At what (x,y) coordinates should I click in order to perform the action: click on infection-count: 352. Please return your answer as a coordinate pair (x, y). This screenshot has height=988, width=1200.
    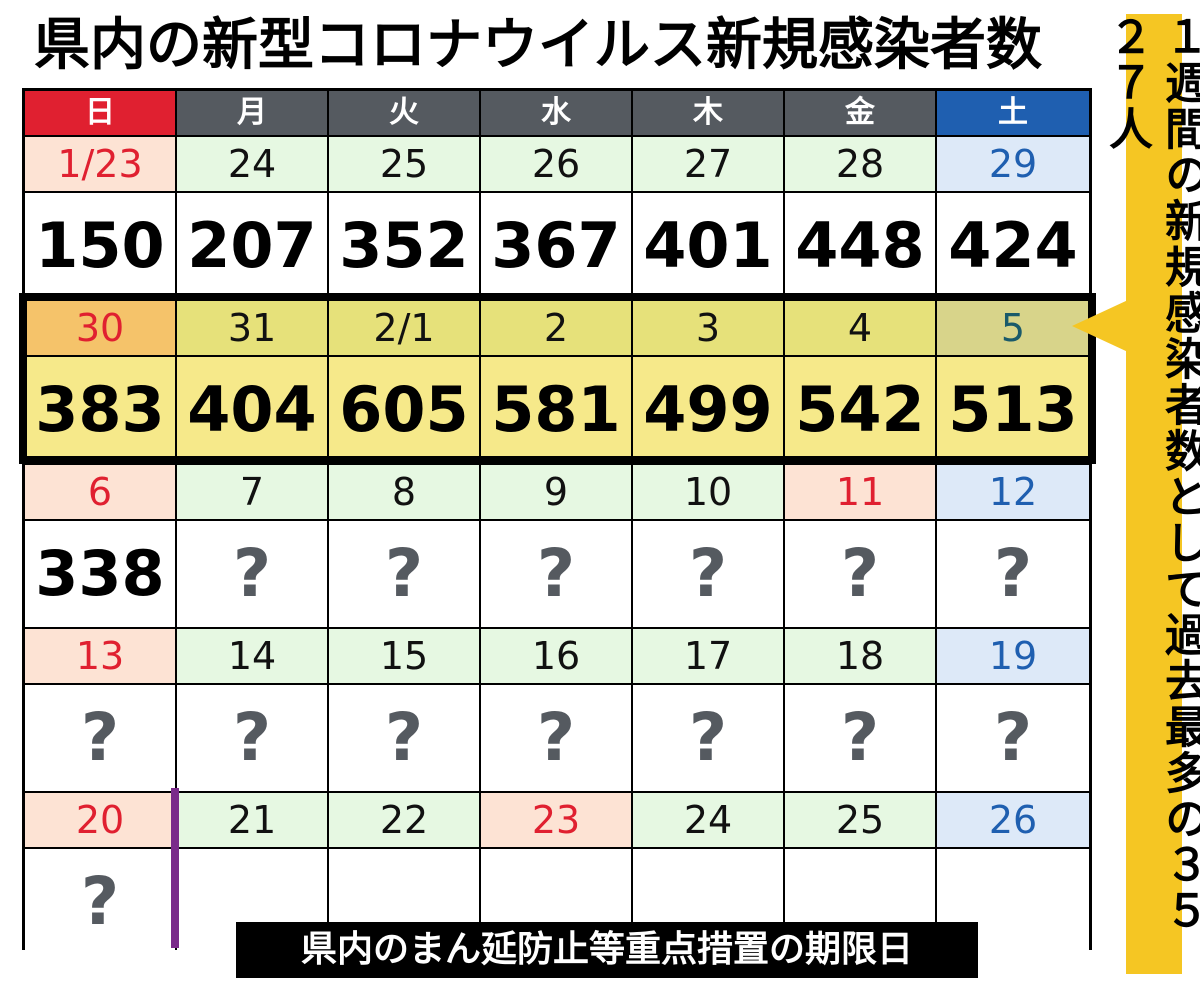
    Looking at the image, I should click on (404, 246).